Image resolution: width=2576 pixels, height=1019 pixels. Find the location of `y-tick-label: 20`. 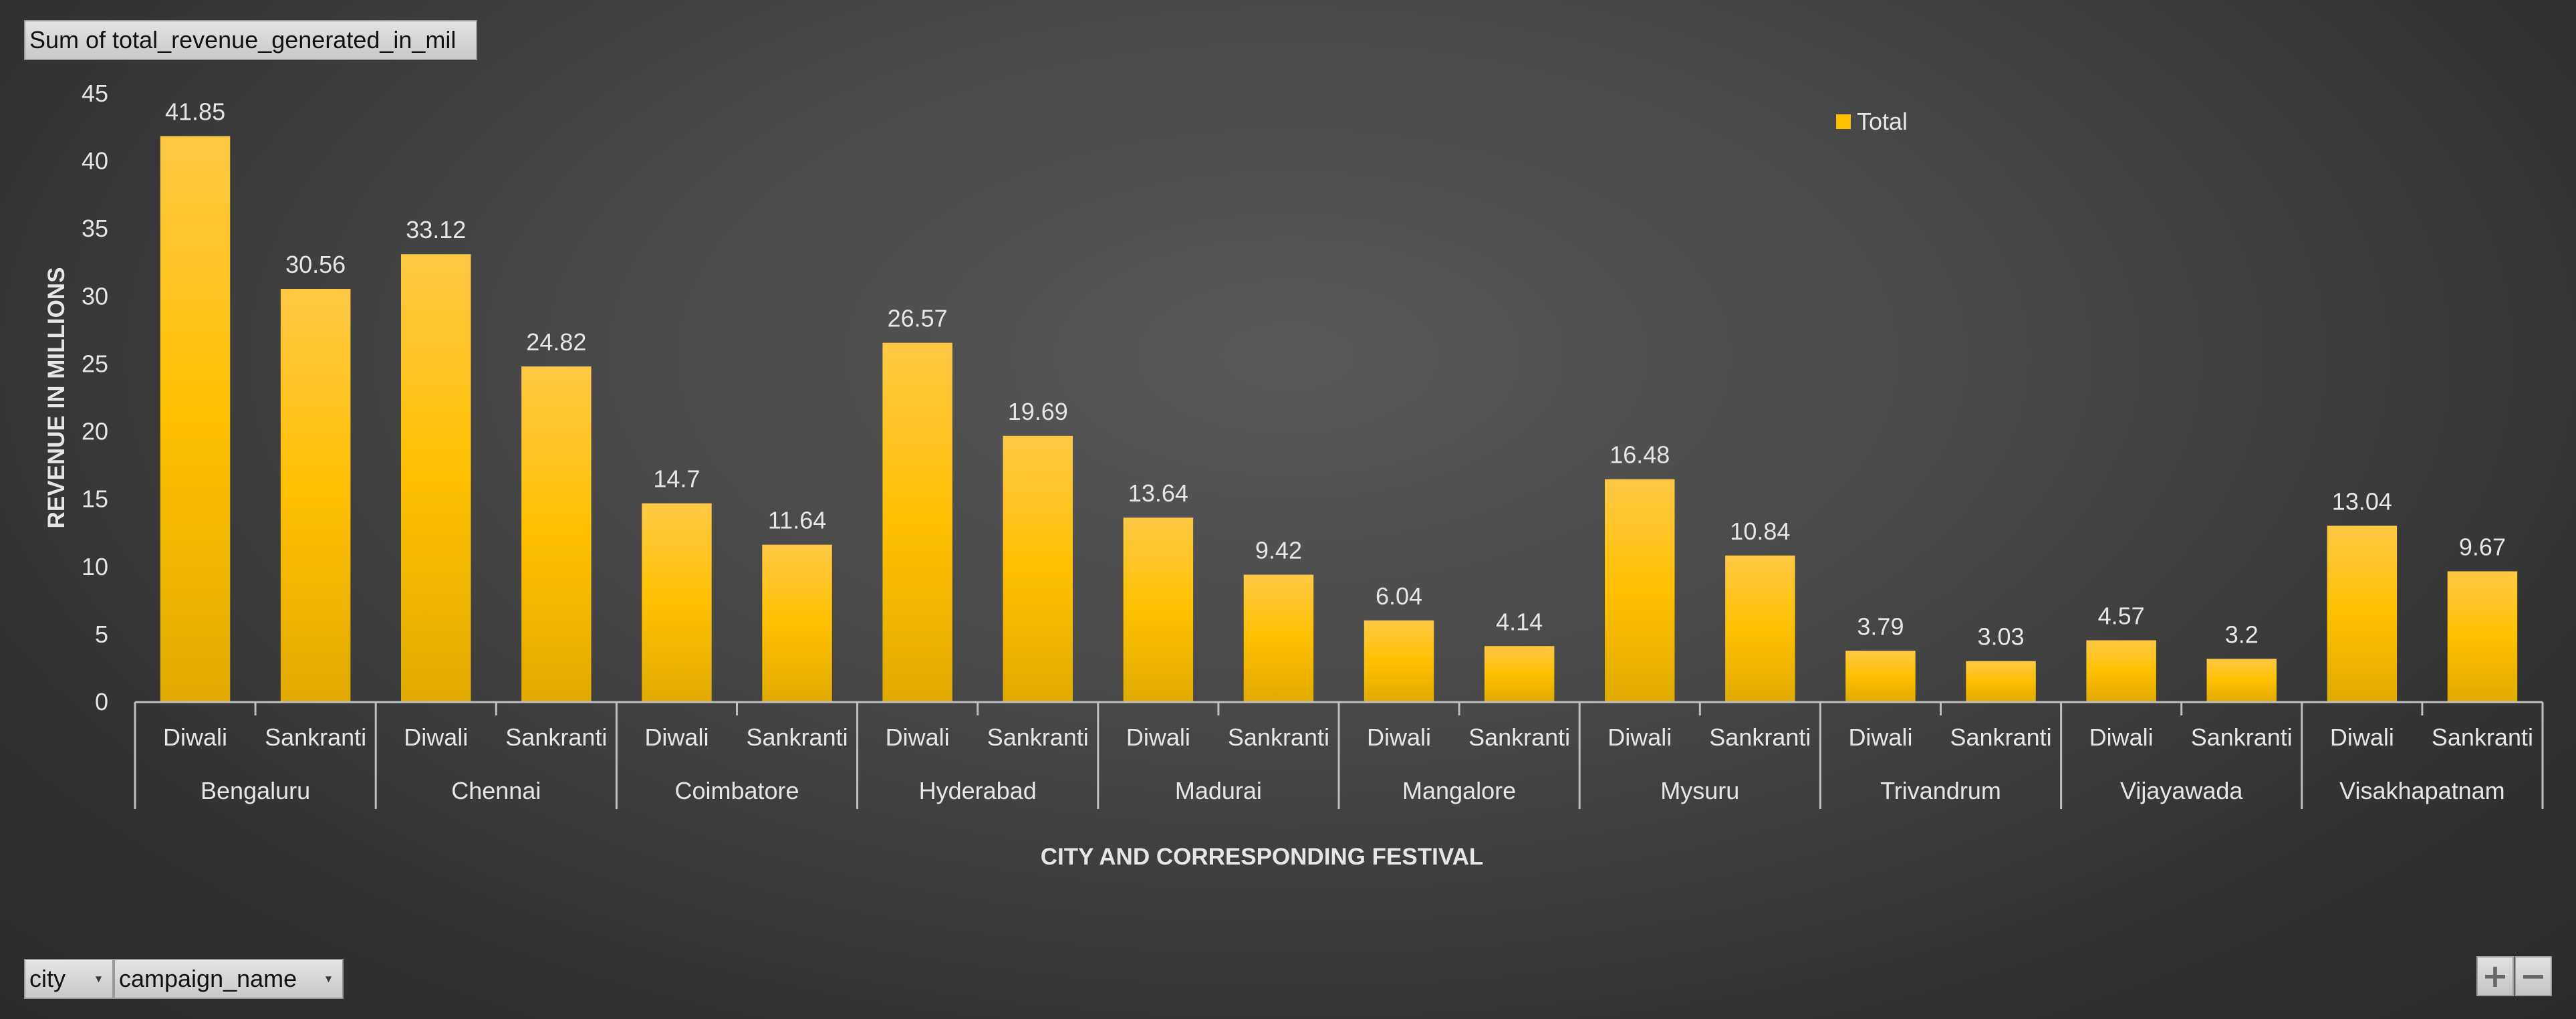

y-tick-label: 20 is located at coordinates (95, 431).